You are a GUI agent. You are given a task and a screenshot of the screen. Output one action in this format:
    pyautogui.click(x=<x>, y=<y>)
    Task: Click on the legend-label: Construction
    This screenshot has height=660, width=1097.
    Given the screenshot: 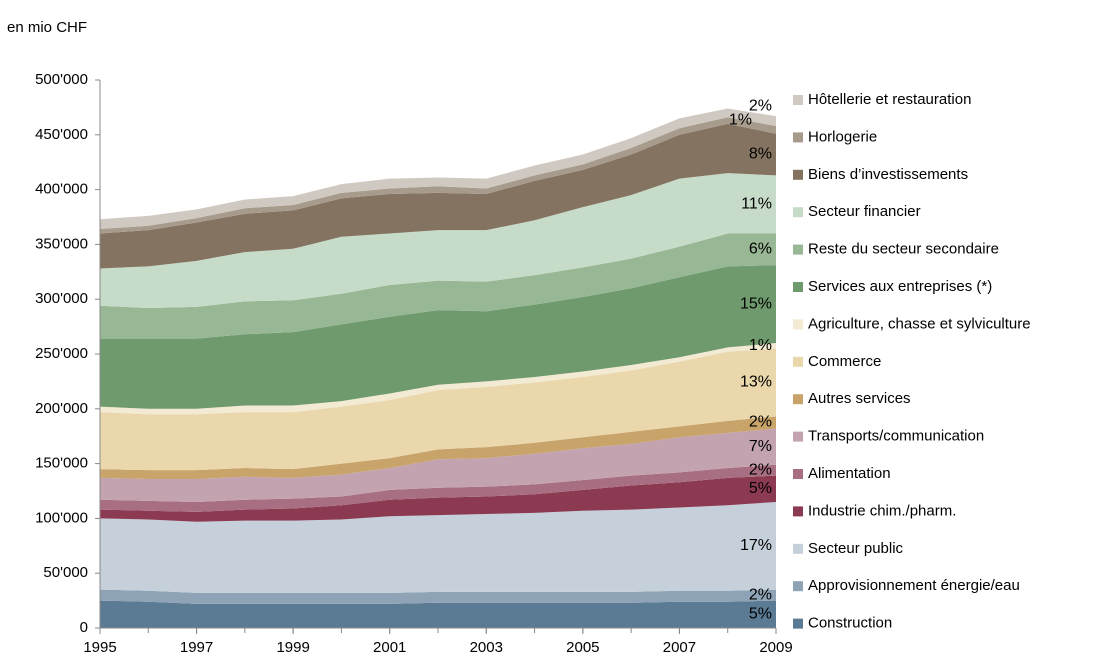 What is the action you would take?
    pyautogui.click(x=850, y=623)
    